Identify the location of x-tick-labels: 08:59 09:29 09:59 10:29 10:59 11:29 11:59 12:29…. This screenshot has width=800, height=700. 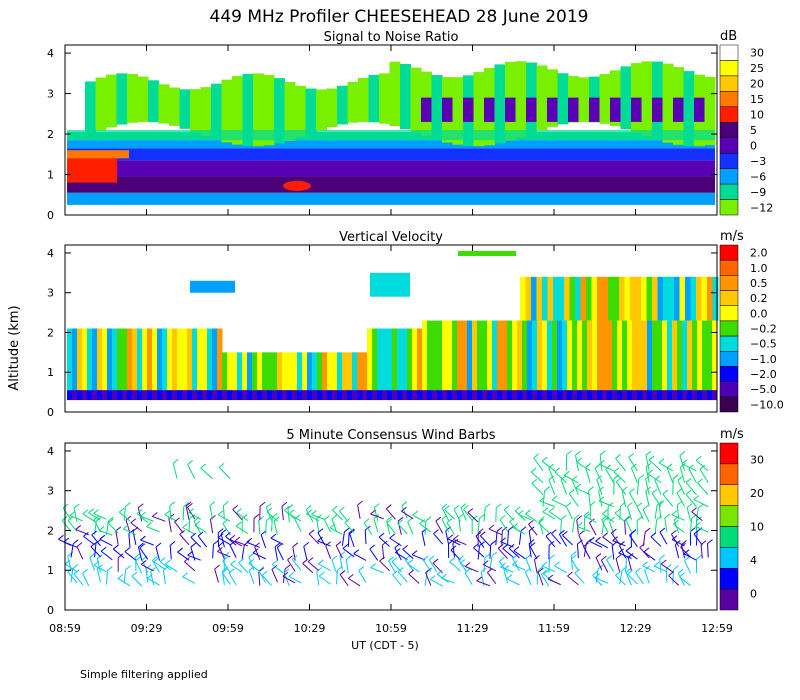
(391, 628).